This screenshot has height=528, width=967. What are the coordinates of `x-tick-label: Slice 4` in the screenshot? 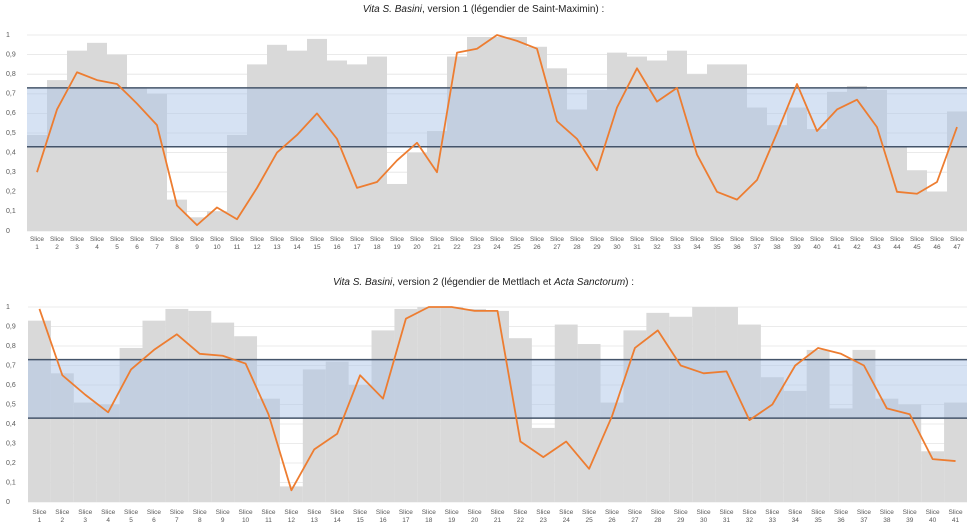 It's located at (97, 243).